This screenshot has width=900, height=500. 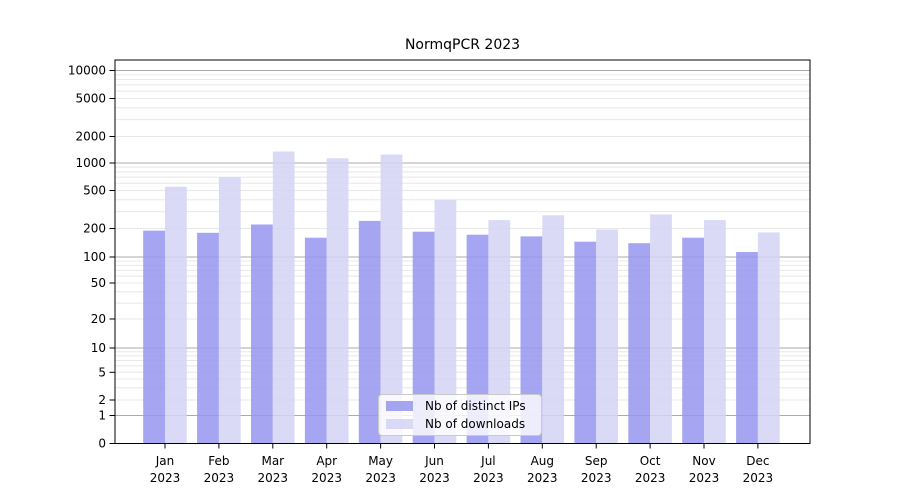 What do you see at coordinates (98, 283) in the screenshot?
I see `y-tick-label: 50` at bounding box center [98, 283].